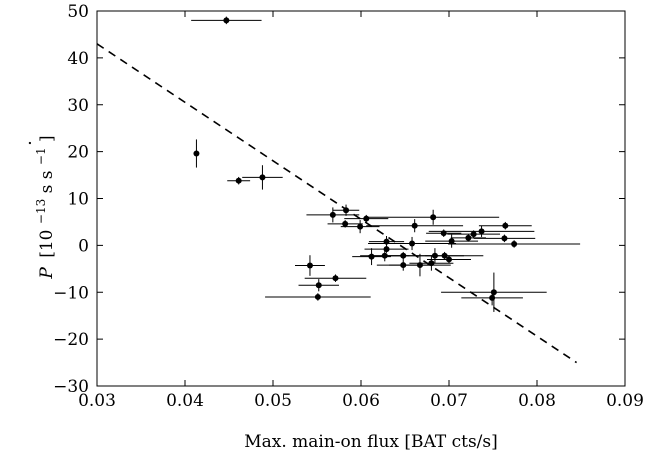 This screenshot has height=454, width=657. What do you see at coordinates (78, 106) in the screenshot?
I see `y-tick-label: 30` at bounding box center [78, 106].